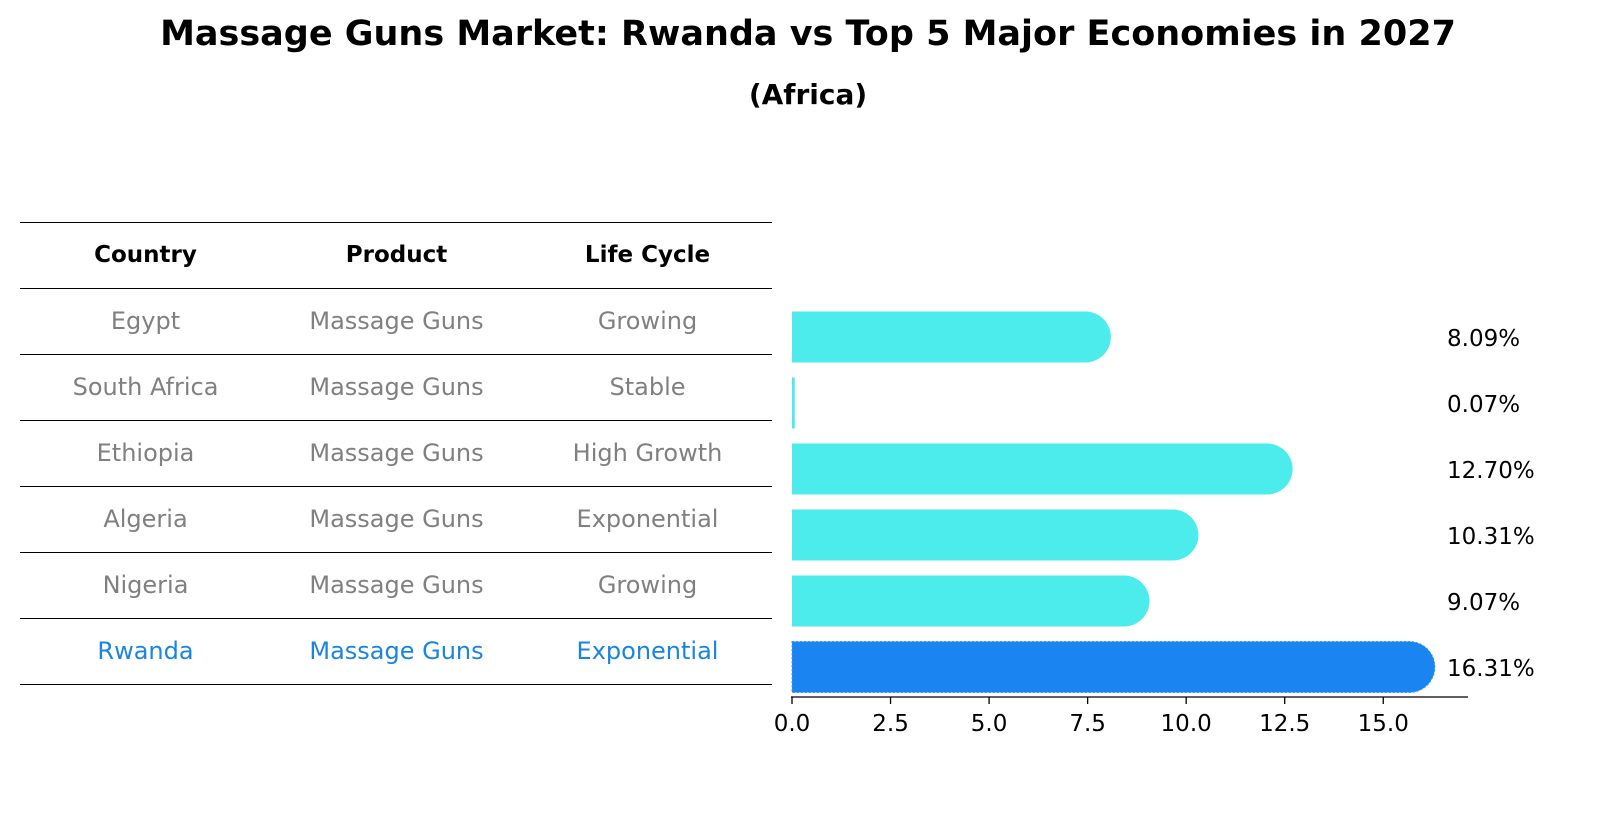  I want to click on value-label: 12.70%, so click(1491, 471).